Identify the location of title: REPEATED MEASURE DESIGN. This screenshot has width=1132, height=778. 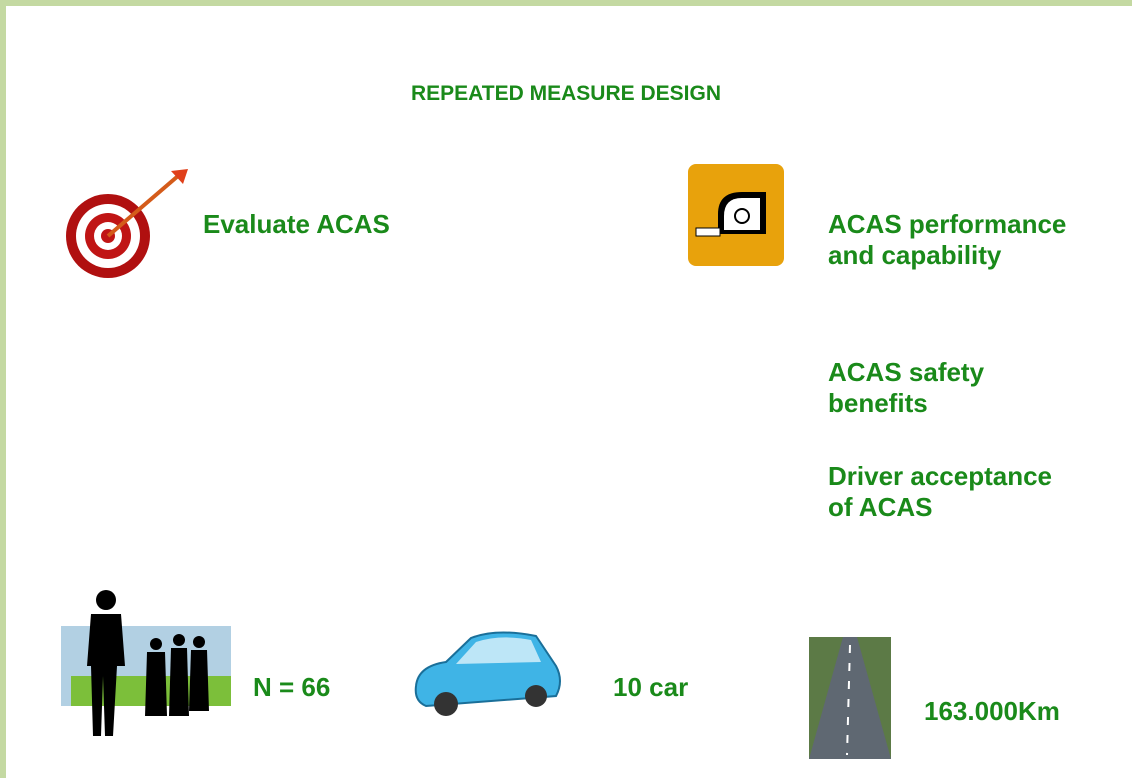
(566, 93).